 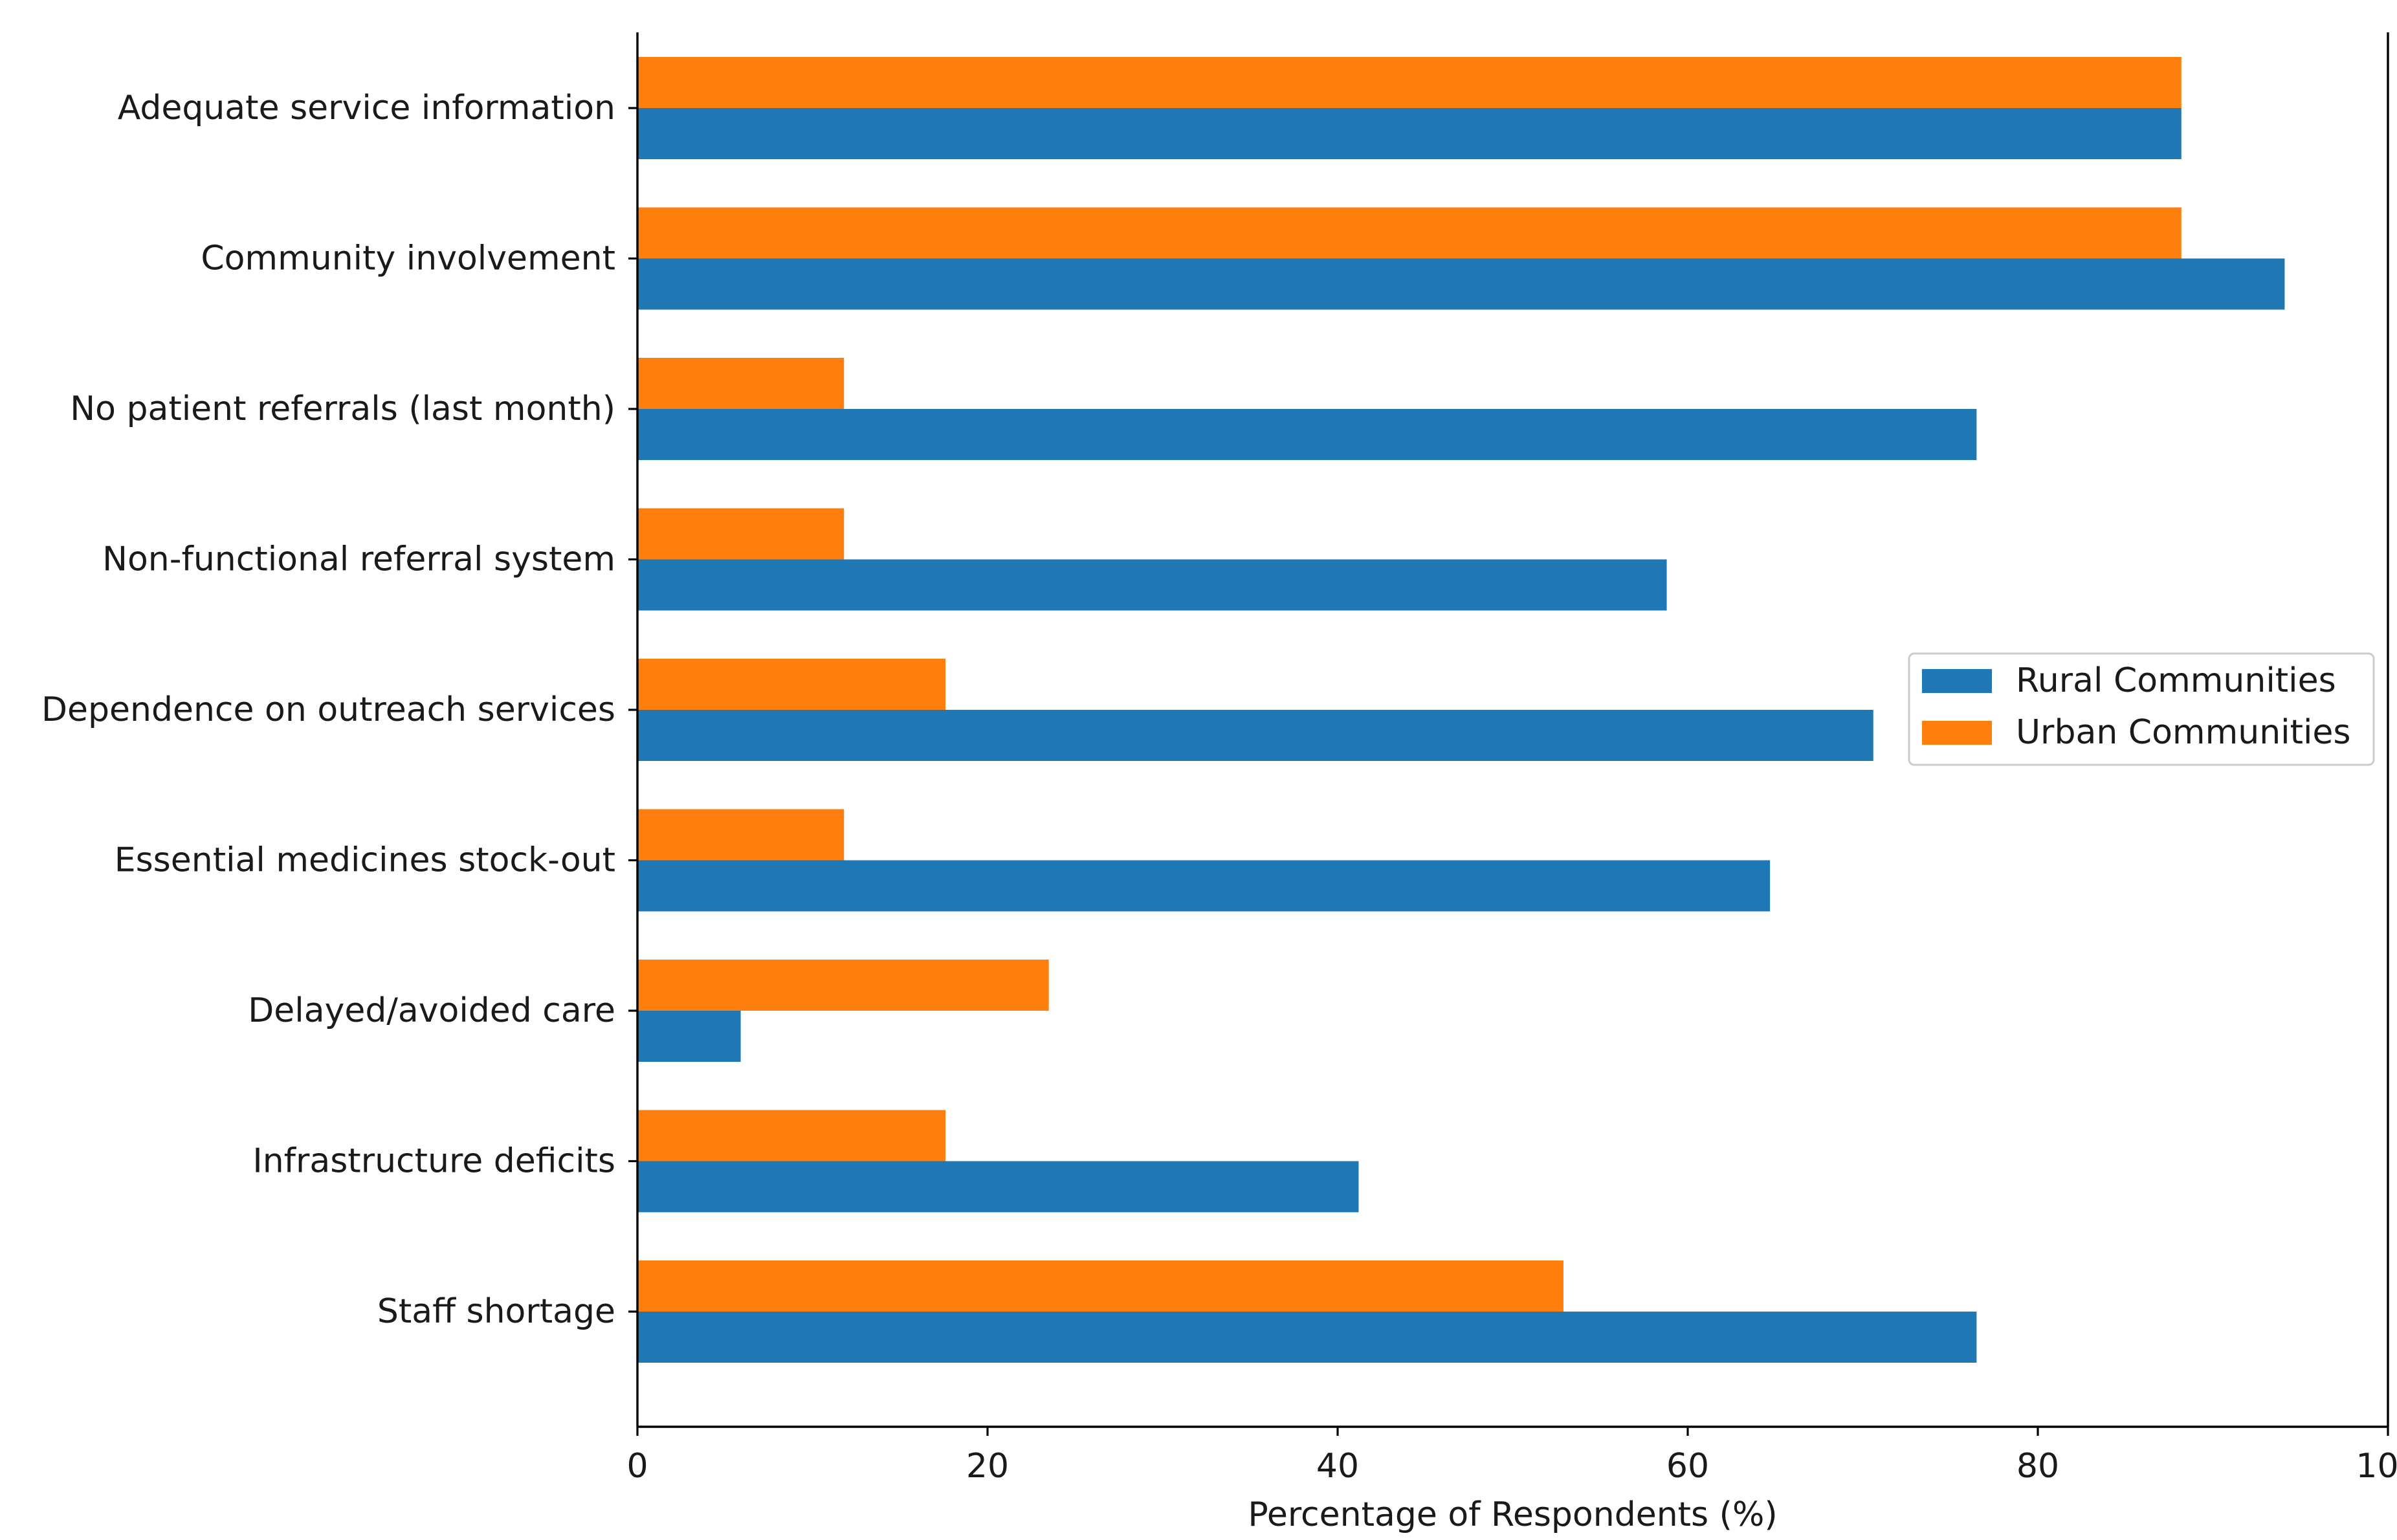 I want to click on bar-urban-no-patient-referrals-last-month, so click(x=741, y=383).